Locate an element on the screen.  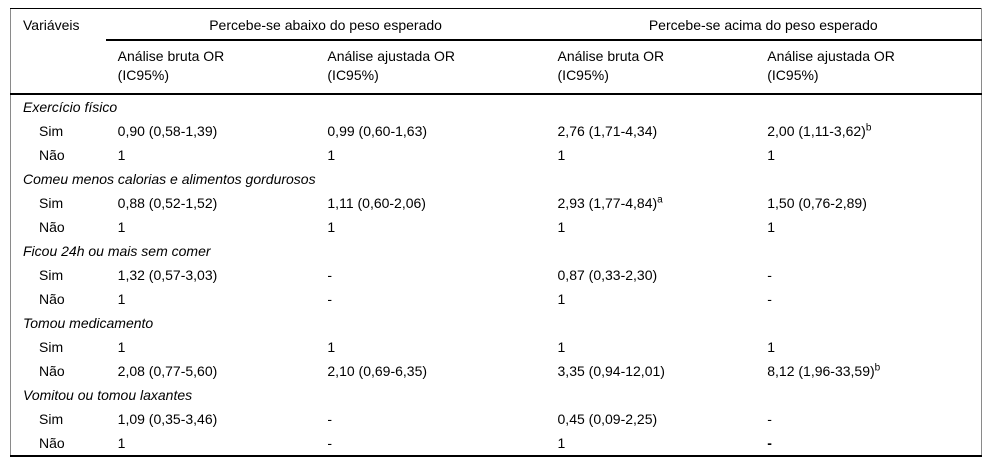
group-label-row: Exercício físico is located at coordinates (496, 106).